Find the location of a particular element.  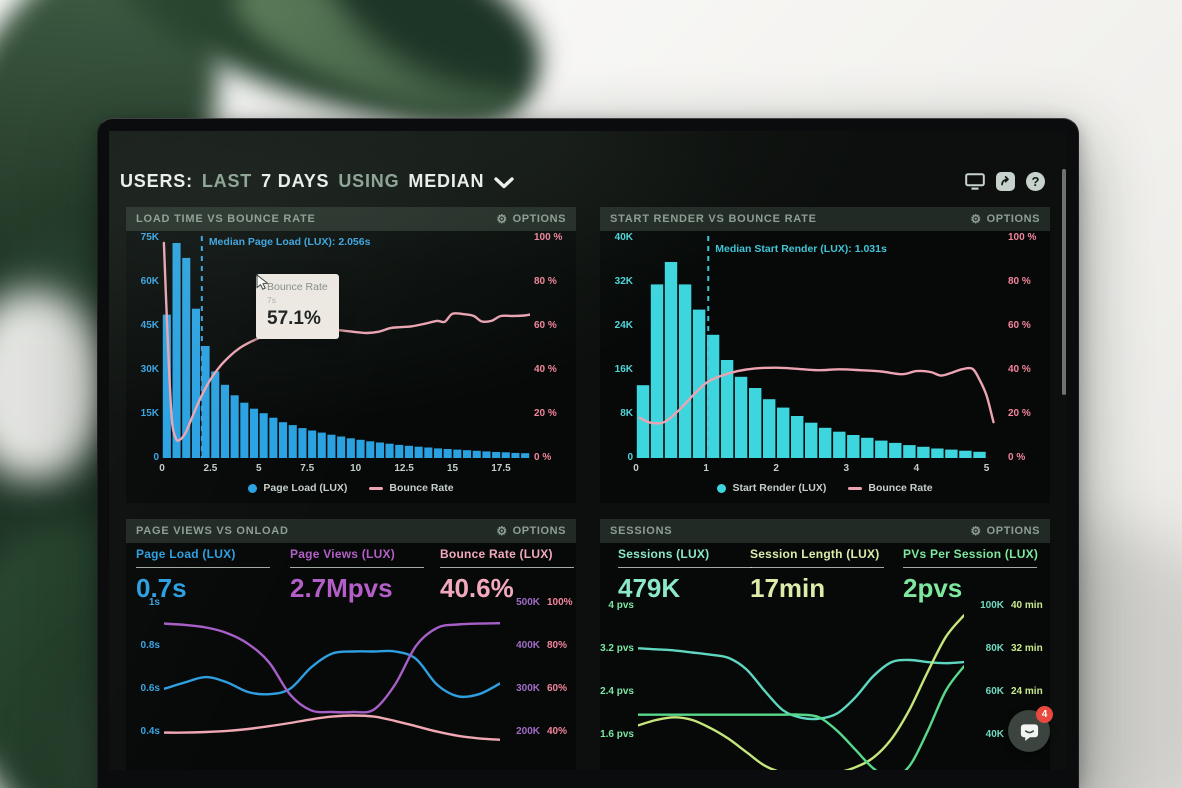

share-icon is located at coordinates (1005, 181).